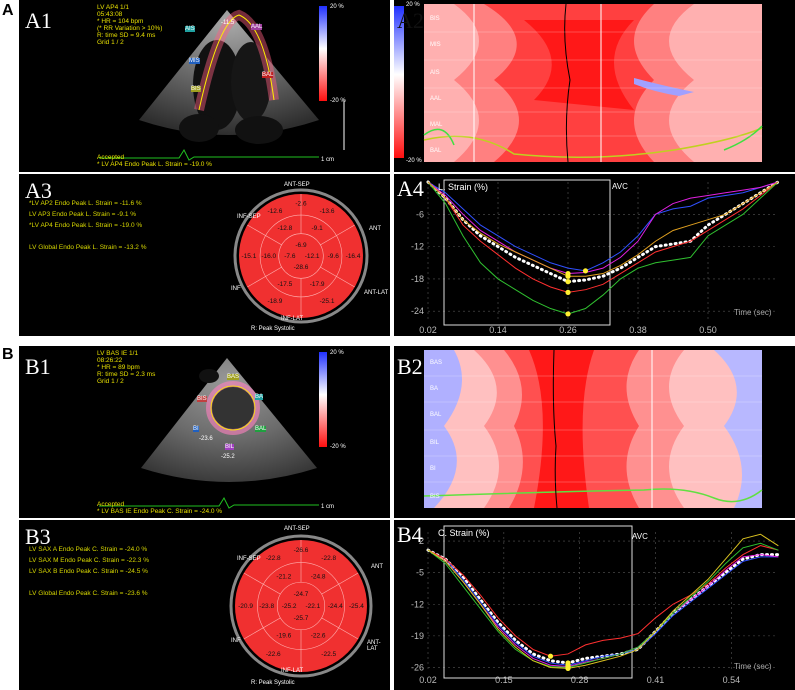 The image size is (795, 690). What do you see at coordinates (656, 680) in the screenshot?
I see `b4-xtick: 0.41` at bounding box center [656, 680].